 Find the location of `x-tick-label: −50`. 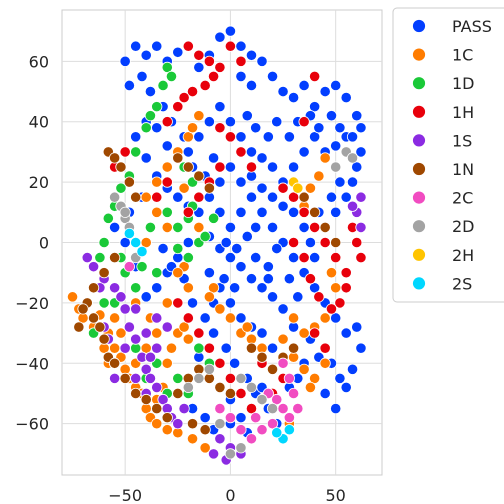

x-tick-label: −50 is located at coordinates (125, 495).